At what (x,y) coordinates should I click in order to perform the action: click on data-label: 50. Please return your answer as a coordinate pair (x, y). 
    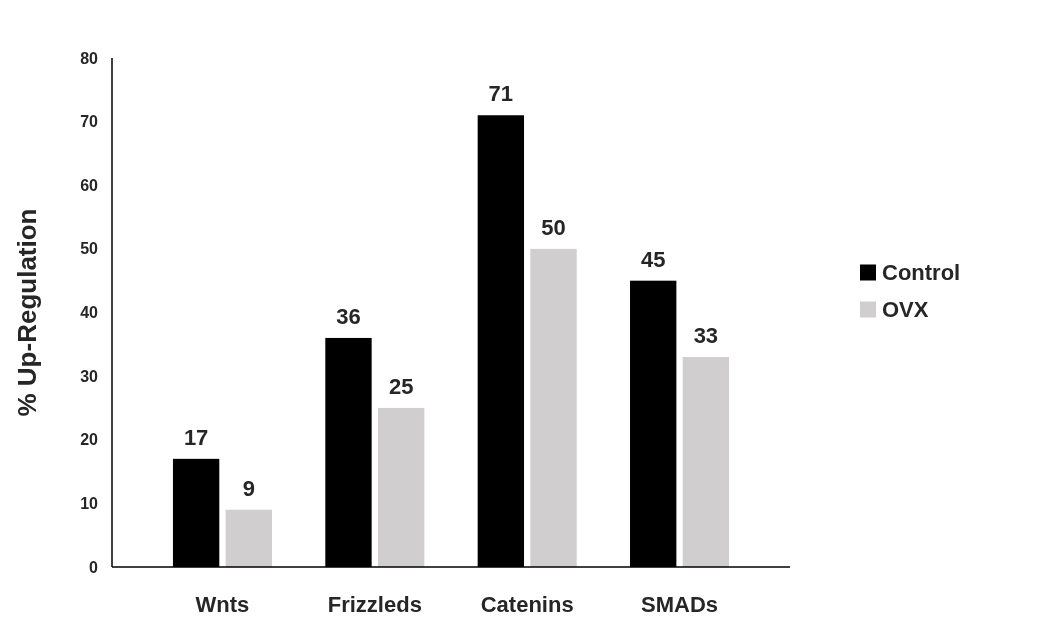
    Looking at the image, I should click on (553, 227).